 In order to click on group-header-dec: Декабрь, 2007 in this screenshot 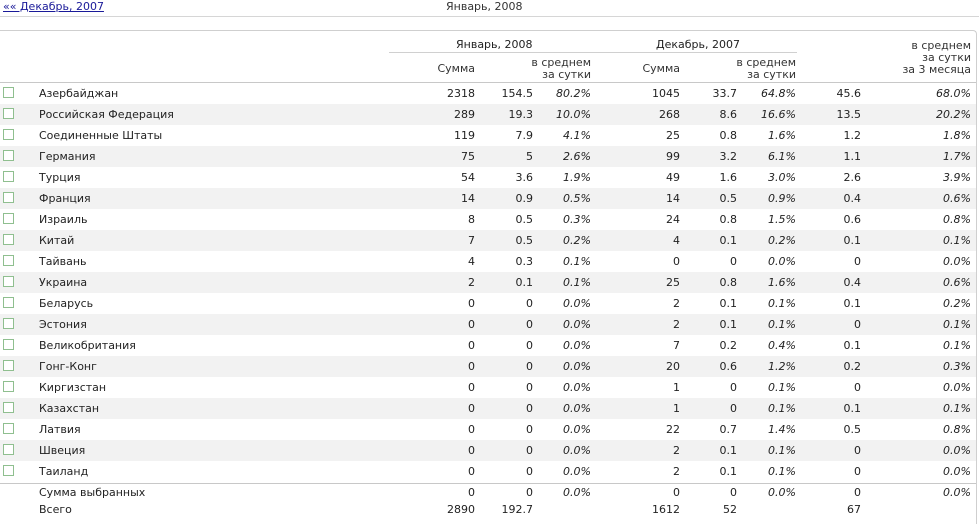, I will do `click(698, 44)`.